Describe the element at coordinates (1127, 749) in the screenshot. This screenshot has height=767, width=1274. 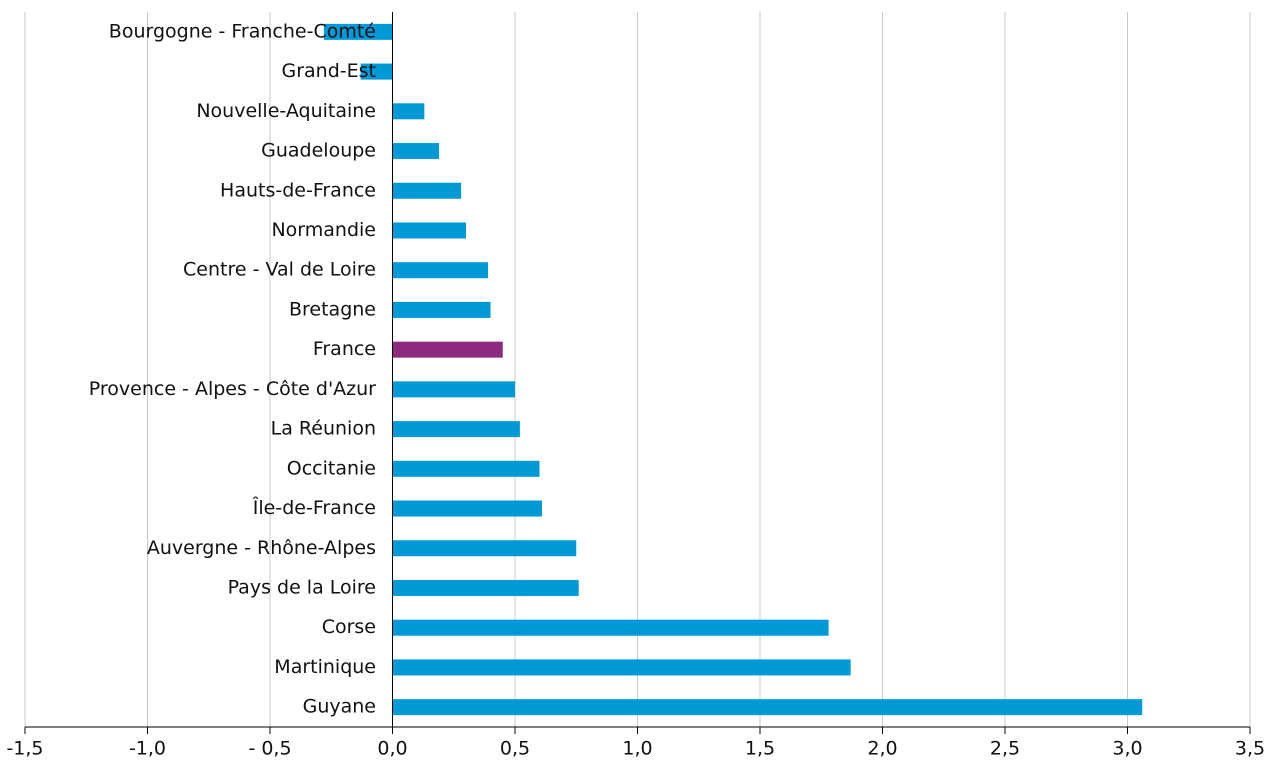
I see `x-tick-label: 3,0` at that location.